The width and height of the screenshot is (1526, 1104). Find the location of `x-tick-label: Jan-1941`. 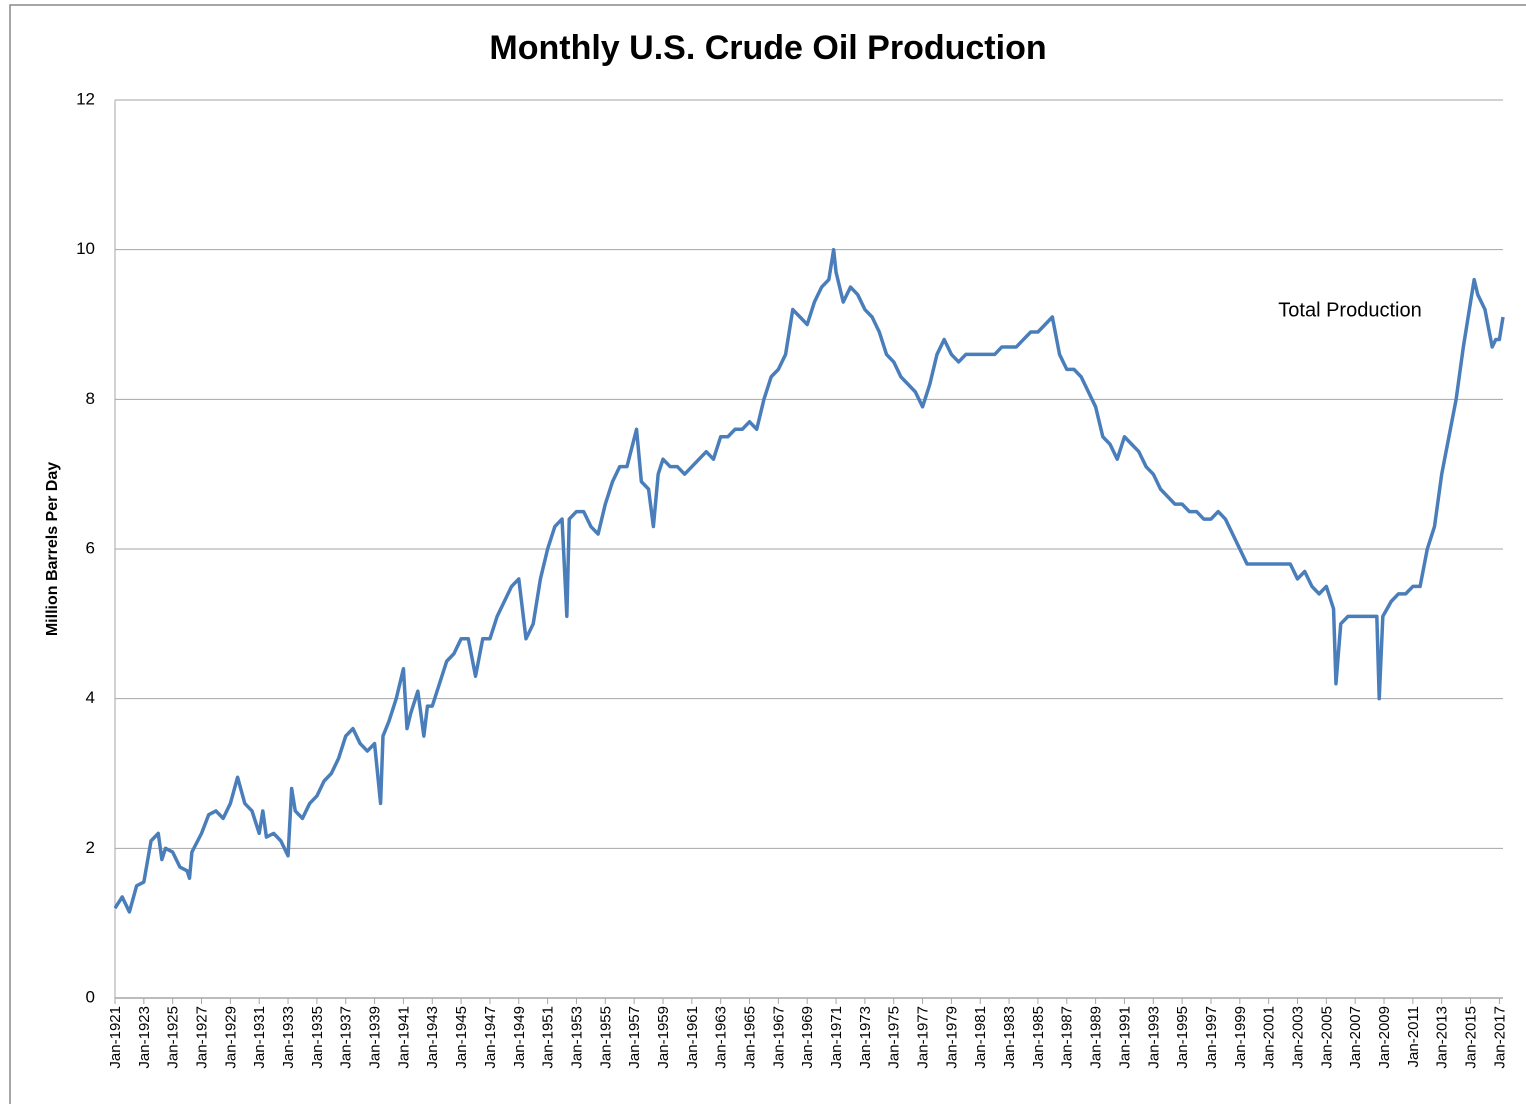

x-tick-label: Jan-1941 is located at coordinates (403, 1037).